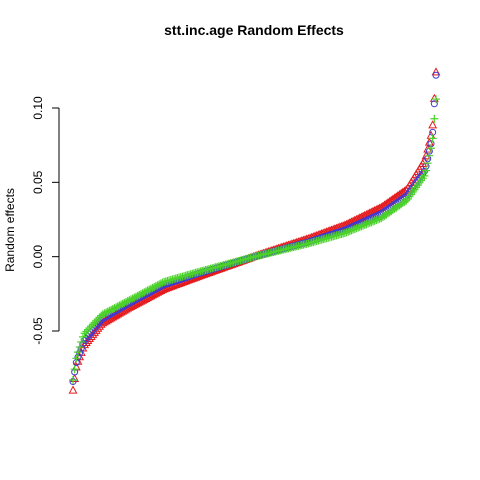 The height and width of the screenshot is (480, 480). I want to click on y-ticks: -0.05 0.00 0.05 0.10, so click(45, 220).